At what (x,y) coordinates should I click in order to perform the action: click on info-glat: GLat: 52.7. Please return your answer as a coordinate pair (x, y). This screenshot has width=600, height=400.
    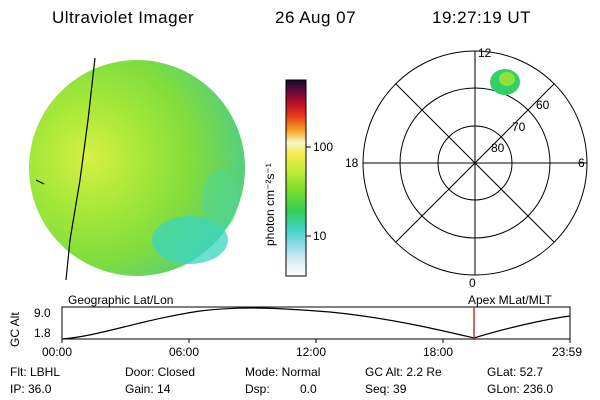
    Looking at the image, I should click on (515, 372).